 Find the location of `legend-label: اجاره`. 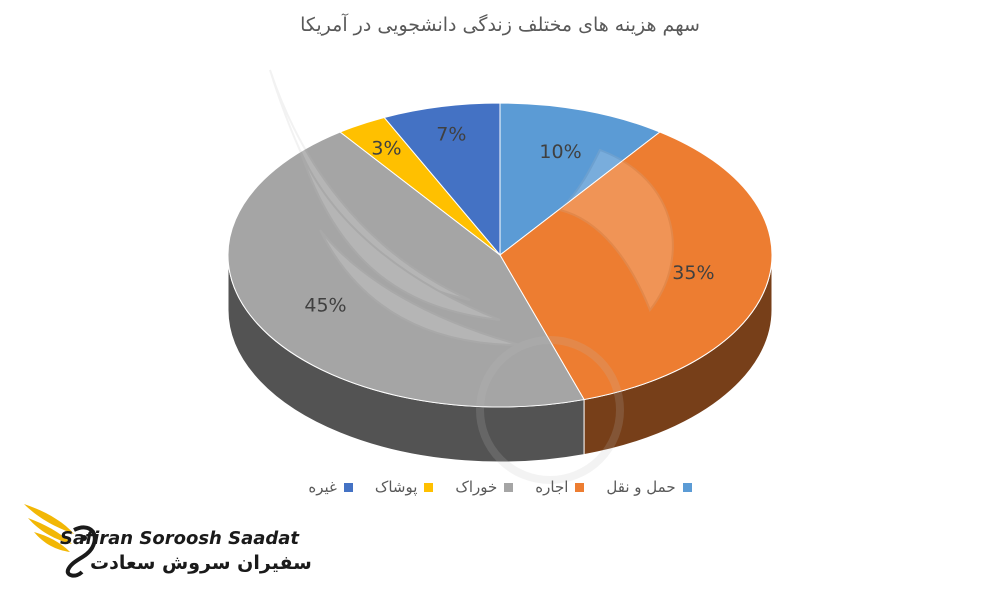

legend-label: اجاره is located at coordinates (552, 487).